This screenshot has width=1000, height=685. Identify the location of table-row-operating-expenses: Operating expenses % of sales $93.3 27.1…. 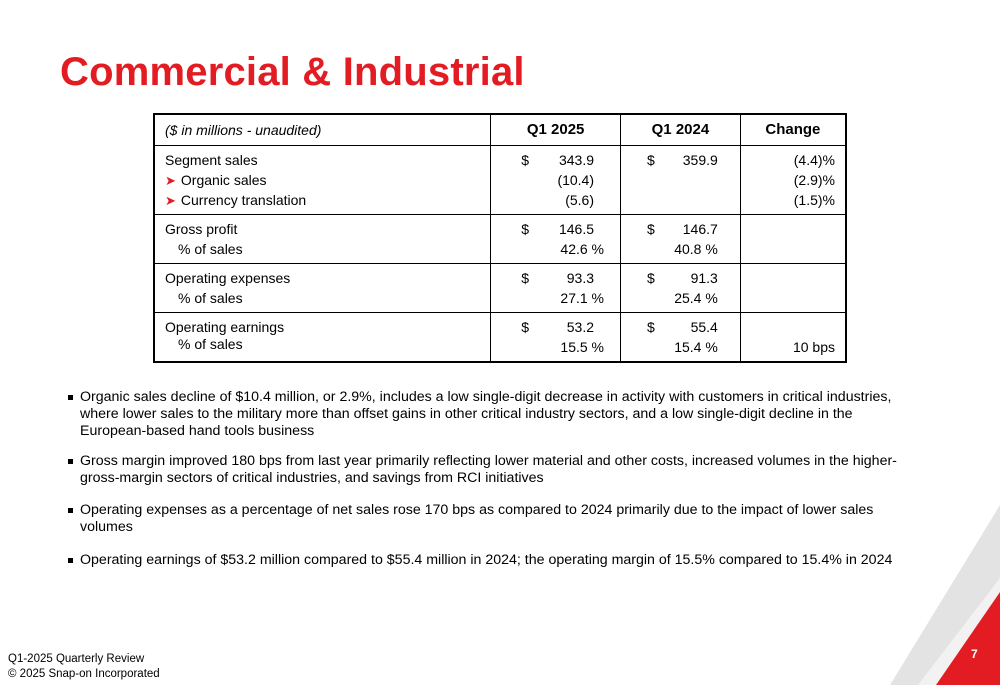
(500, 287).